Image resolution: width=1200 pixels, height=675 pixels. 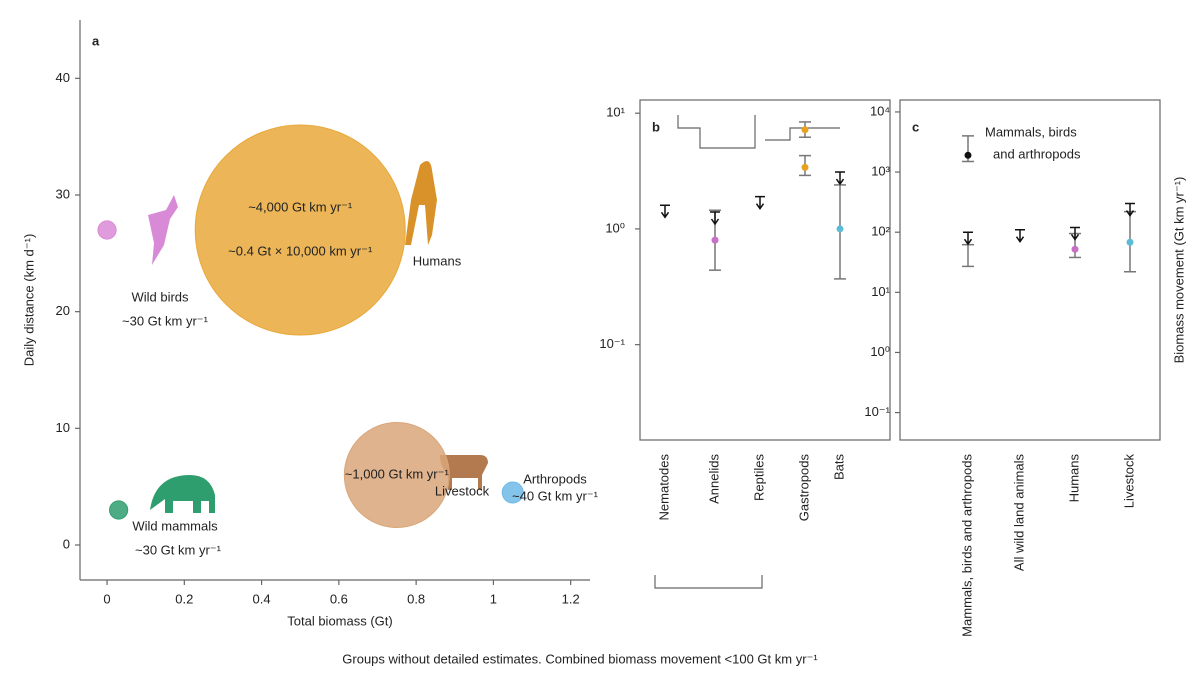 What do you see at coordinates (63, 310) in the screenshot?
I see `y-tick-label: 20` at bounding box center [63, 310].